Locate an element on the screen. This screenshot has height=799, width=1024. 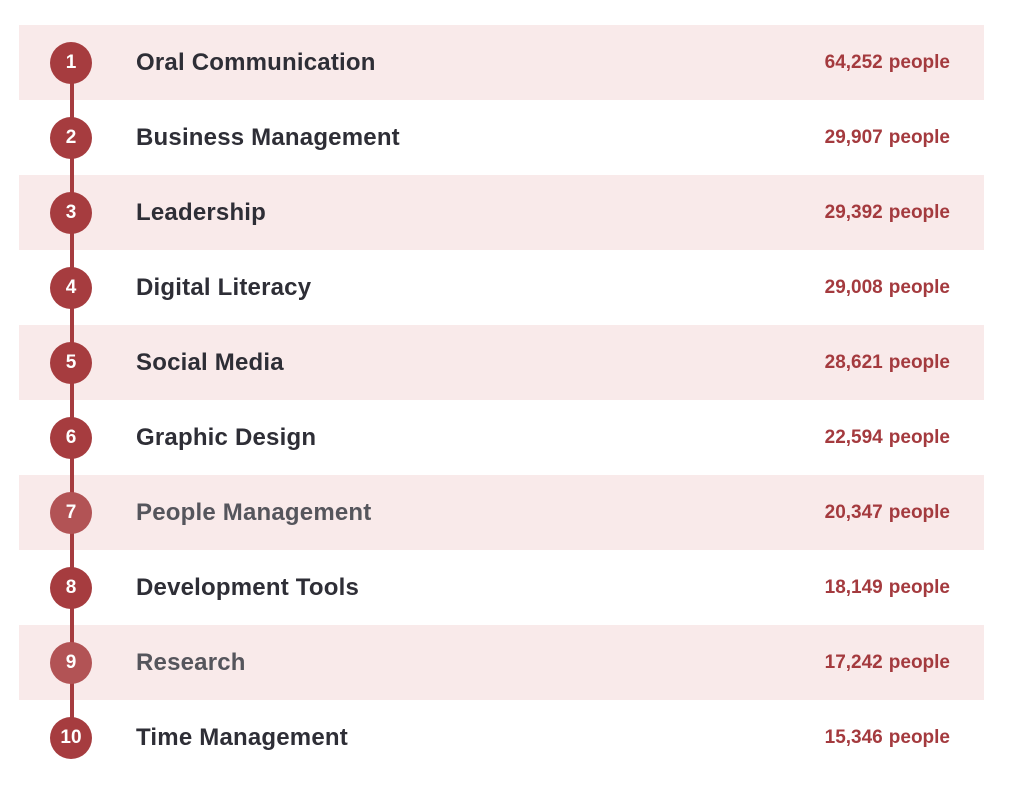
rank-number: 6 is located at coordinates (71, 437).